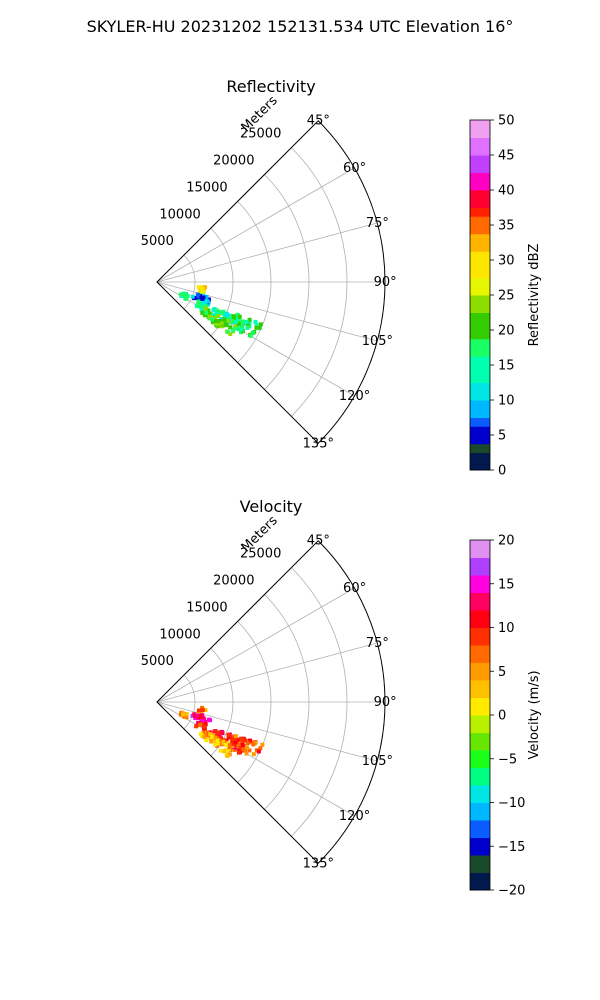 This screenshot has width=600, height=1000. Describe the element at coordinates (157, 241) in the screenshot. I see `radial-tick-label: 5000` at that location.